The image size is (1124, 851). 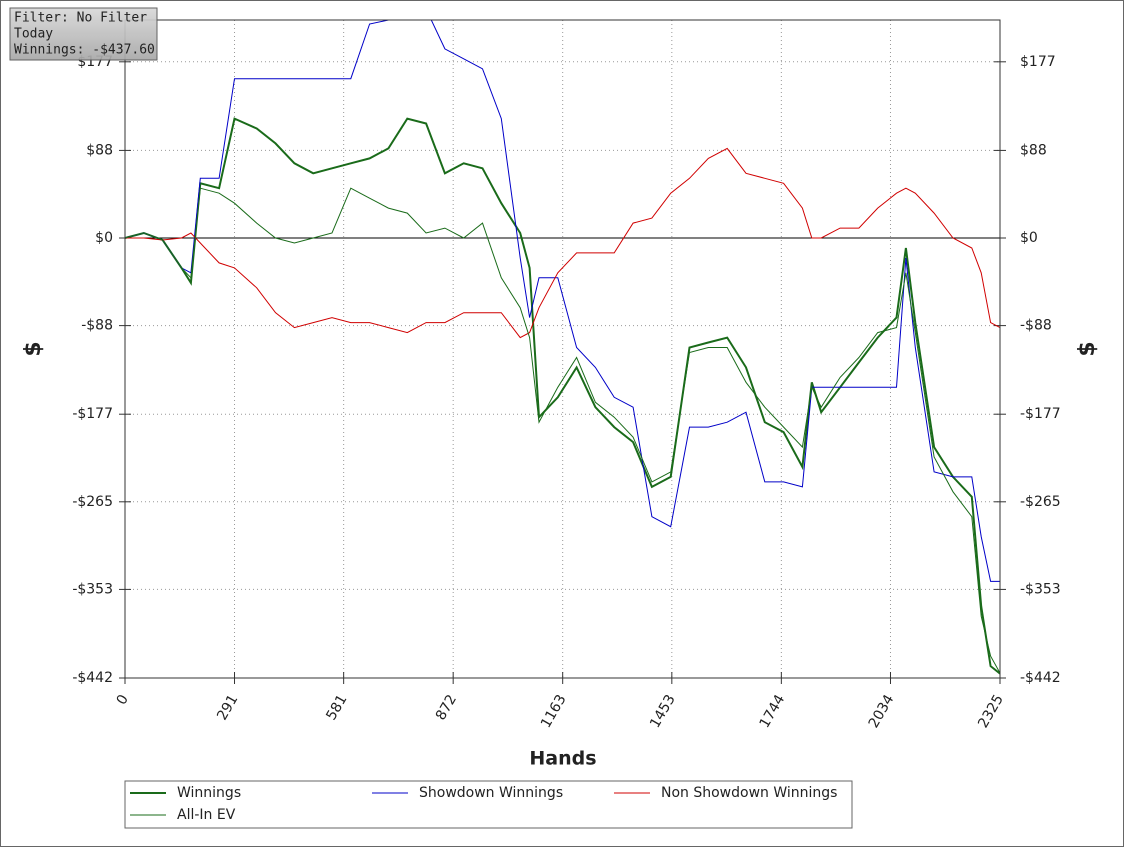 I want to click on x-axis-label: Hands, so click(x=562, y=759).